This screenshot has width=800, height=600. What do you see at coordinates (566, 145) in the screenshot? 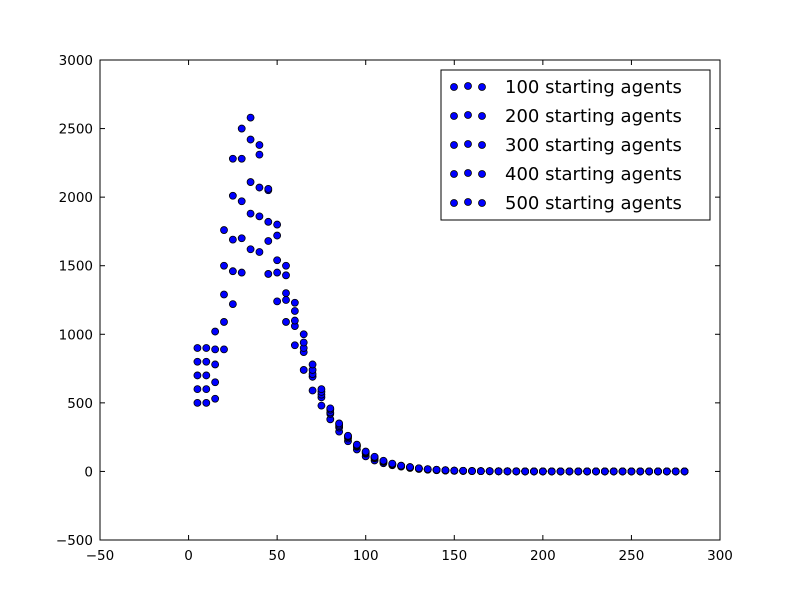
I see `legend-item: 300 starting agents` at bounding box center [566, 145].